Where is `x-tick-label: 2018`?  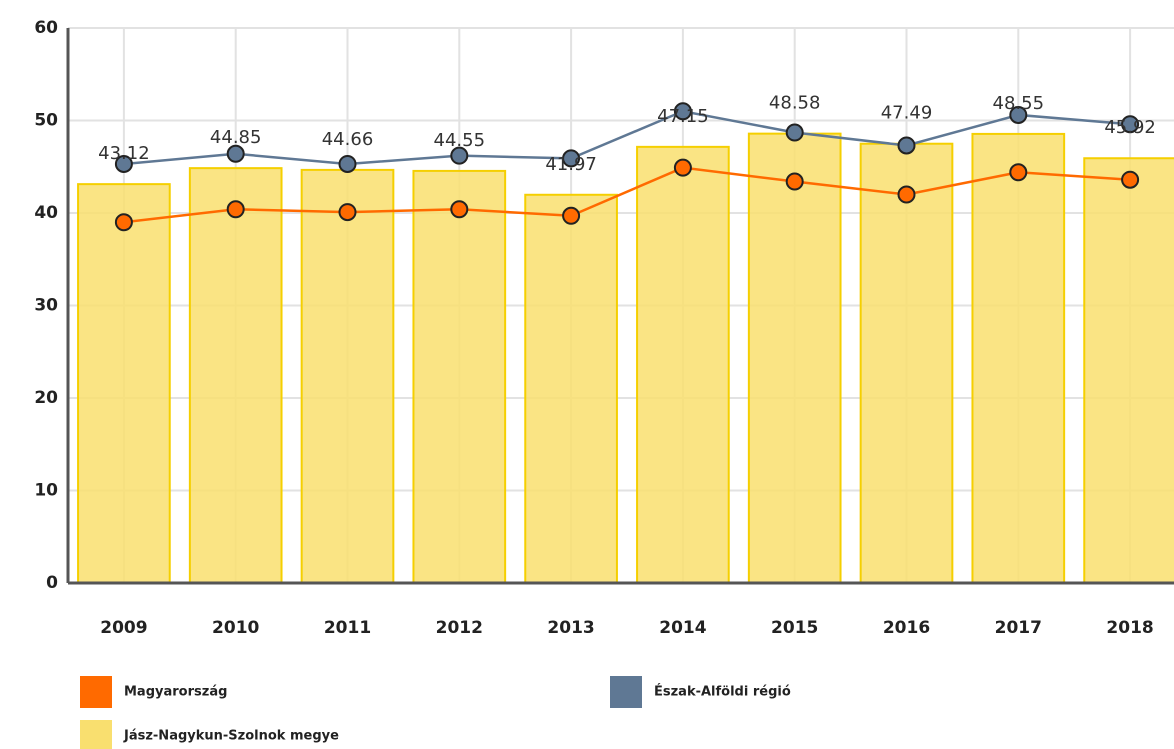
x-tick-label: 2018 is located at coordinates (1129, 628).